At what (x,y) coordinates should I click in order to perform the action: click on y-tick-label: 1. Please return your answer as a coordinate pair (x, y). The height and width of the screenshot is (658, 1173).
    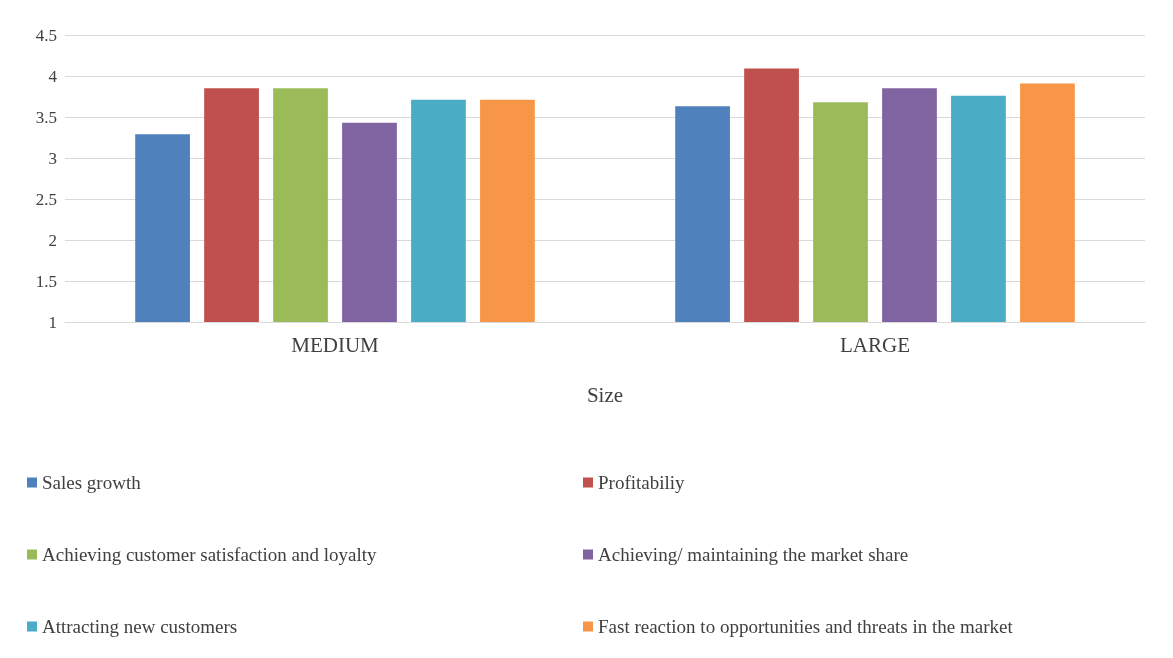
    Looking at the image, I should click on (52, 322).